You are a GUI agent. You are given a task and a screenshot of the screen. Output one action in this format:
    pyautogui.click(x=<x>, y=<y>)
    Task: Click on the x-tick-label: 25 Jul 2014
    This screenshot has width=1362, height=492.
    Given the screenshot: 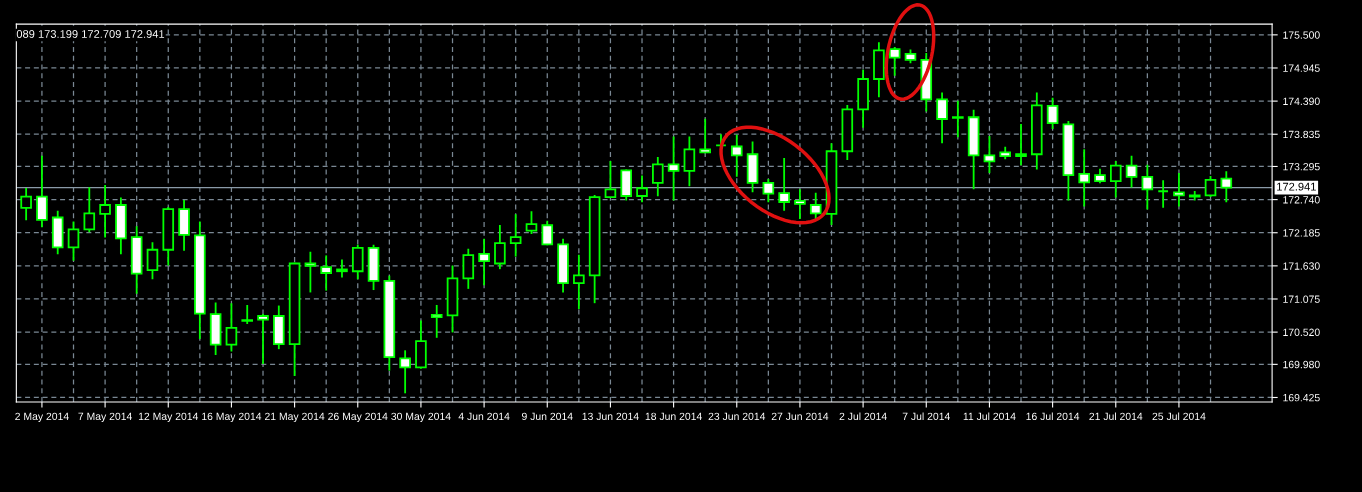 What is the action you would take?
    pyautogui.click(x=1179, y=416)
    